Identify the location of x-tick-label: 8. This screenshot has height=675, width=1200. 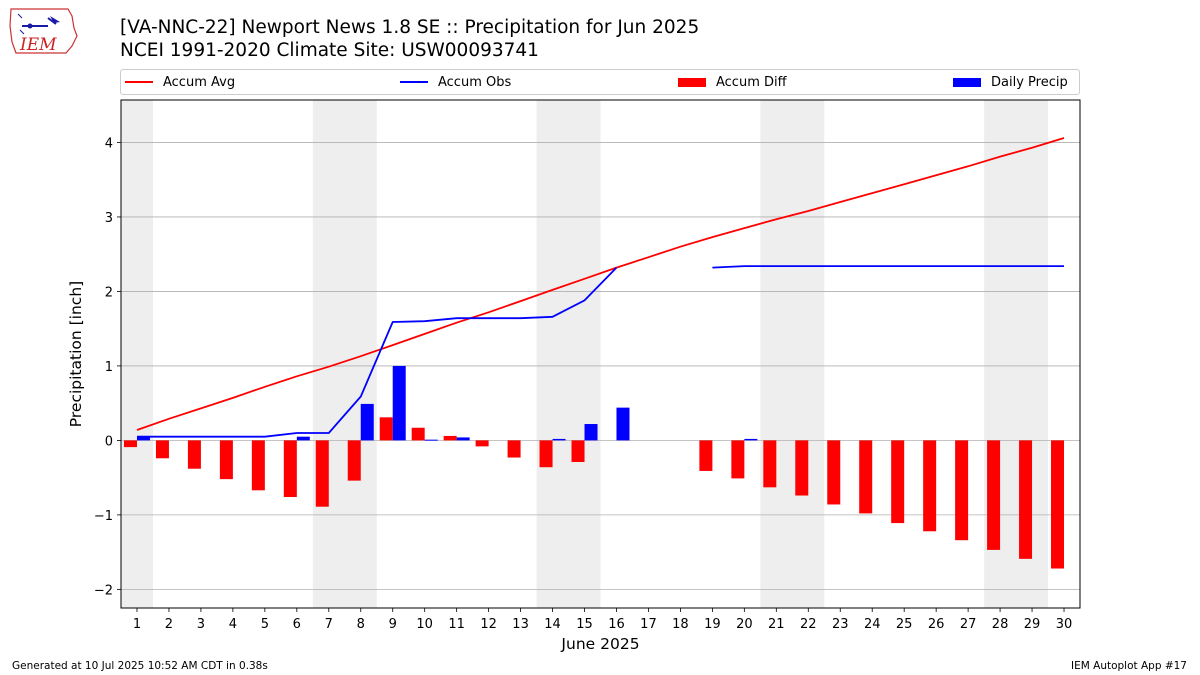
(361, 624).